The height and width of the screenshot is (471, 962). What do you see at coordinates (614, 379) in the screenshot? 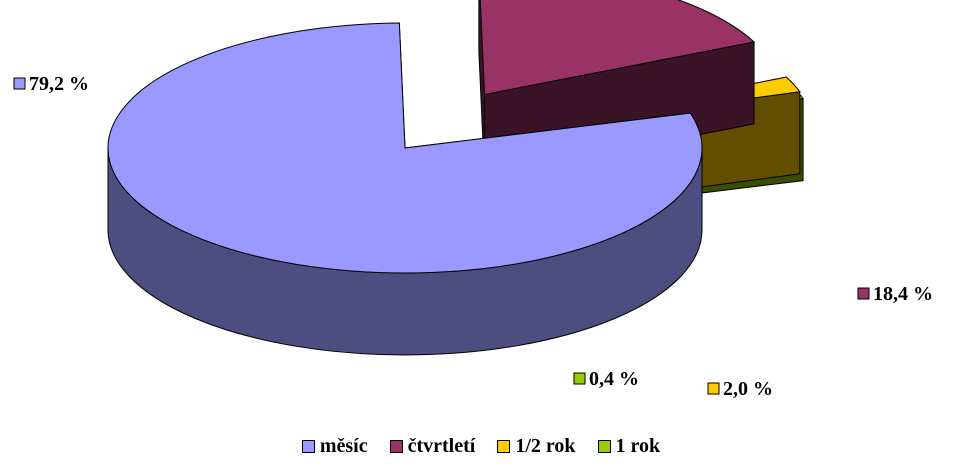
I see `data-label-text: 0,4 %` at bounding box center [614, 379].